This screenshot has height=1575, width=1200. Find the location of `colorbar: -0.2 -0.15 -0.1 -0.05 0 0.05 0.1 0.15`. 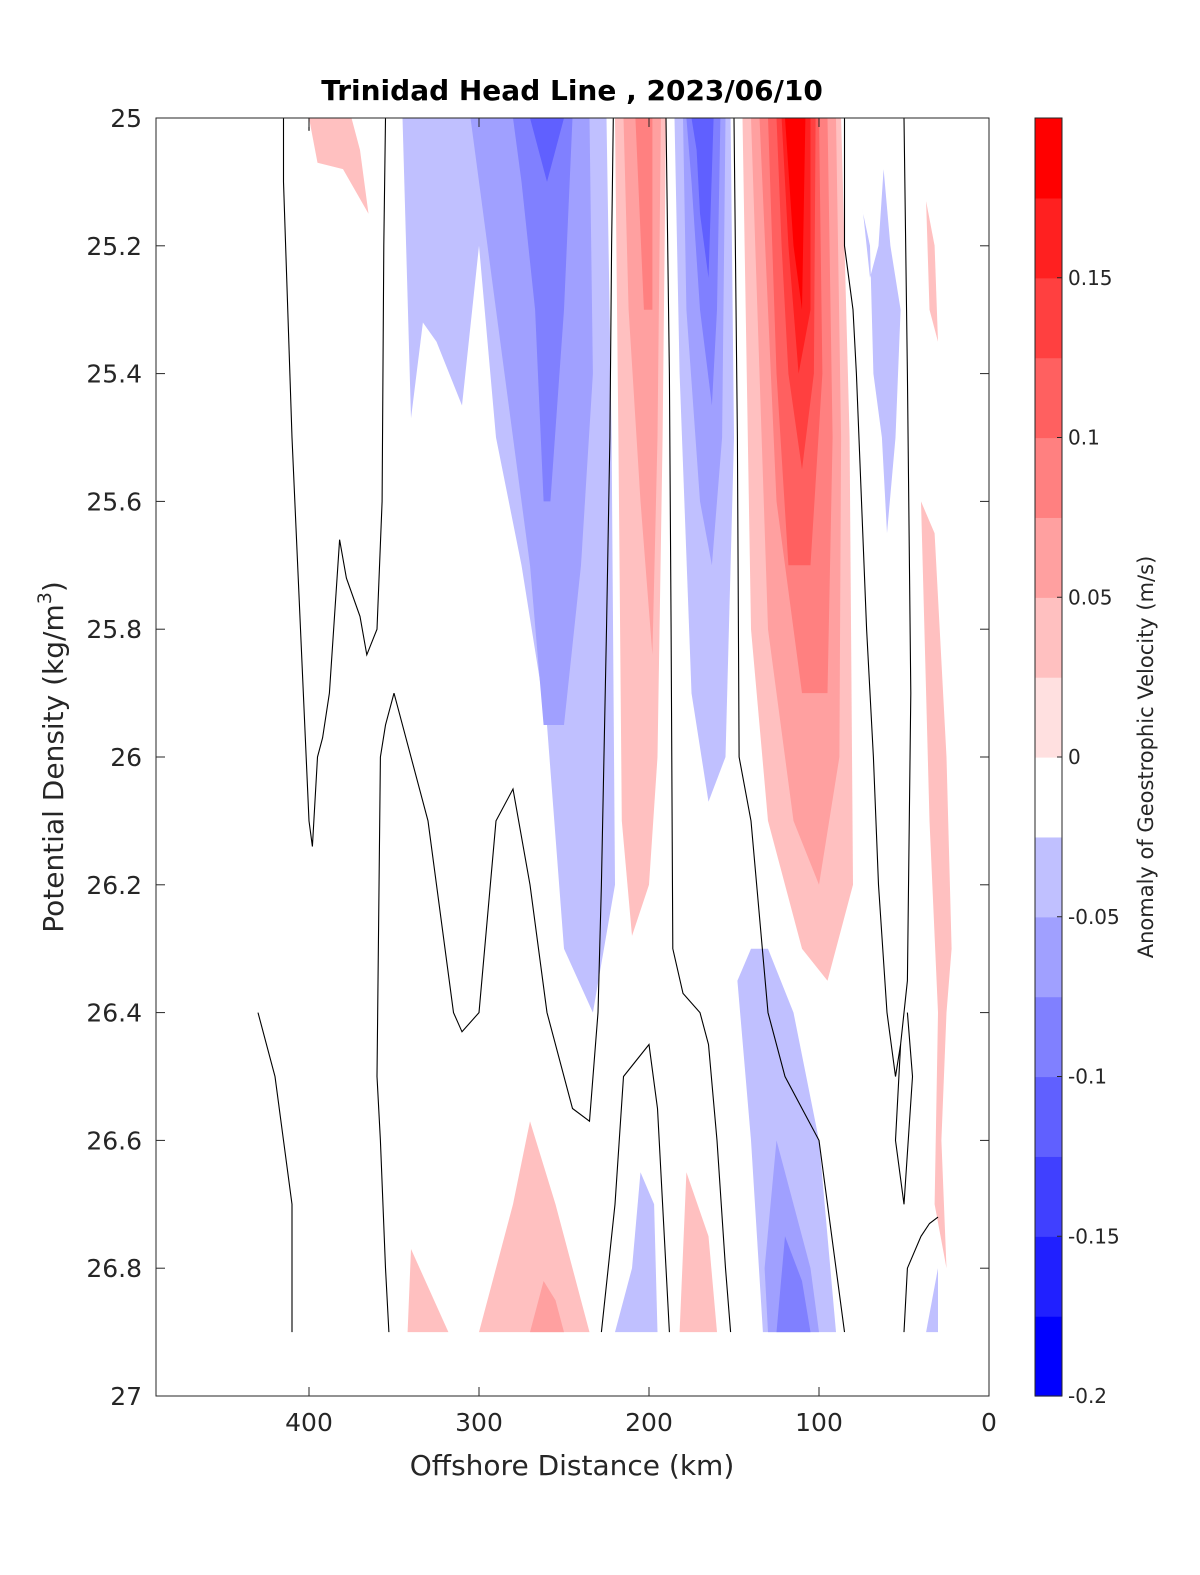

colorbar: -0.2 -0.15 -0.1 -0.05 0 0.05 0.1 0.15 is located at coordinates (1077, 762).